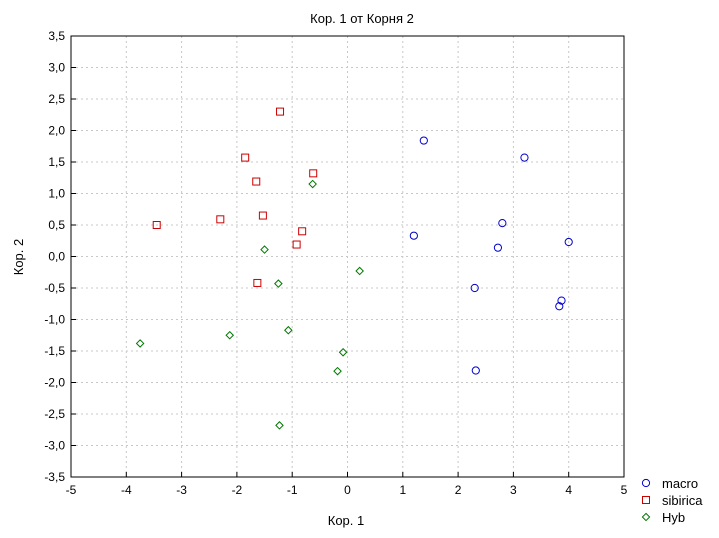 The image size is (719, 538). Describe the element at coordinates (54, 383) in the screenshot. I see `y-tick-label: -2,0` at that location.